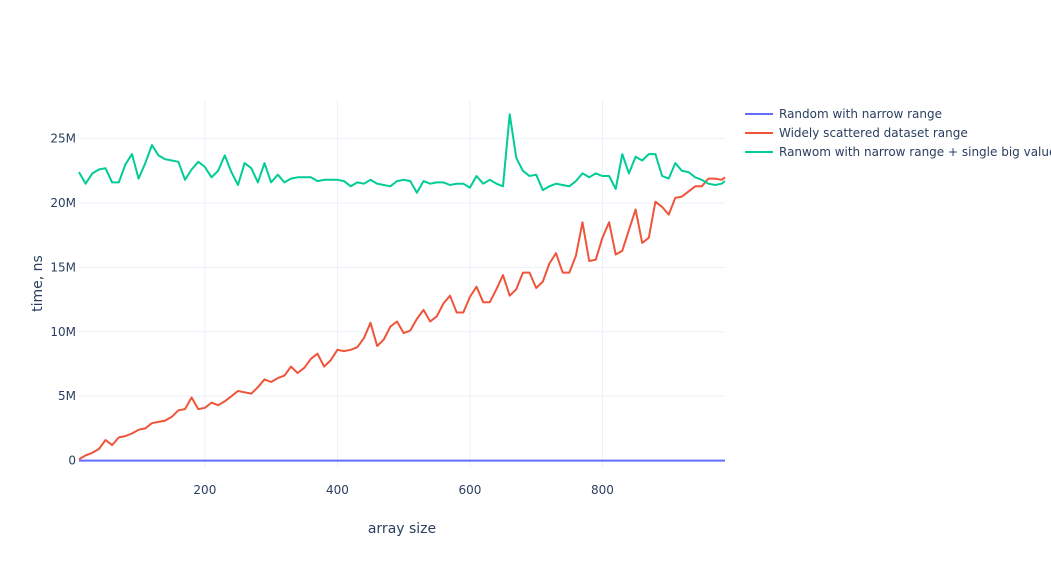 The width and height of the screenshot is (1051, 561). What do you see at coordinates (63, 300) in the screenshot?
I see `y-axis-ticks: 0 5M 10M 15M 20M 25M` at bounding box center [63, 300].